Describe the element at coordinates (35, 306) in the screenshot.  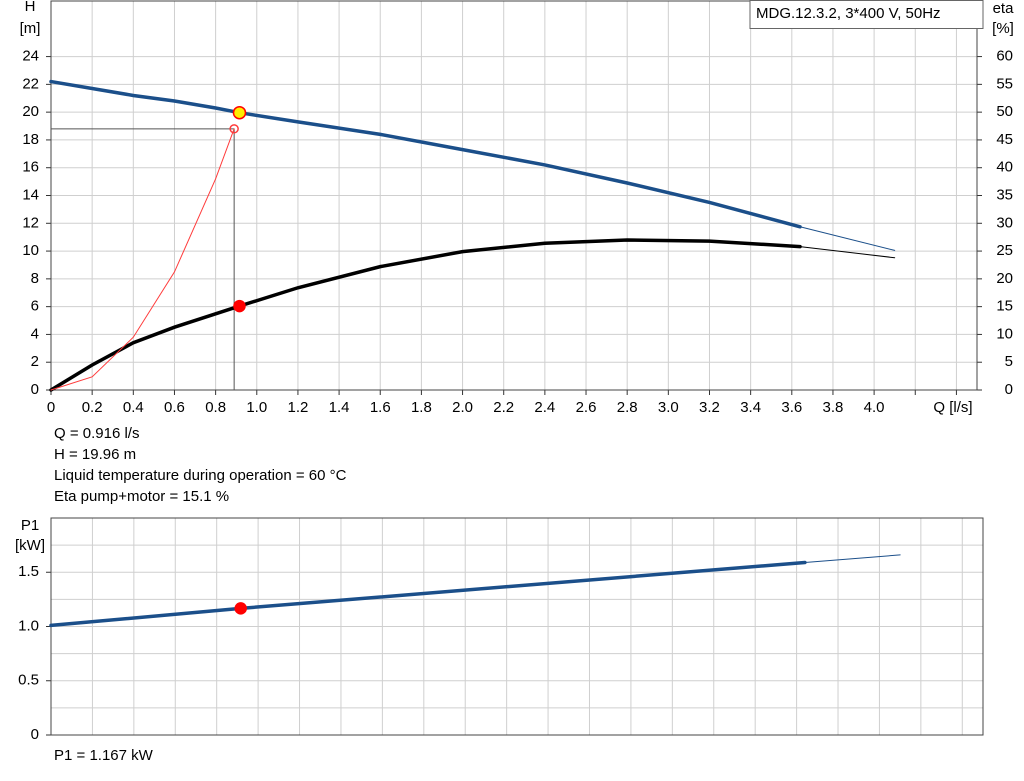
I see `y-tick-label: 6` at that location.